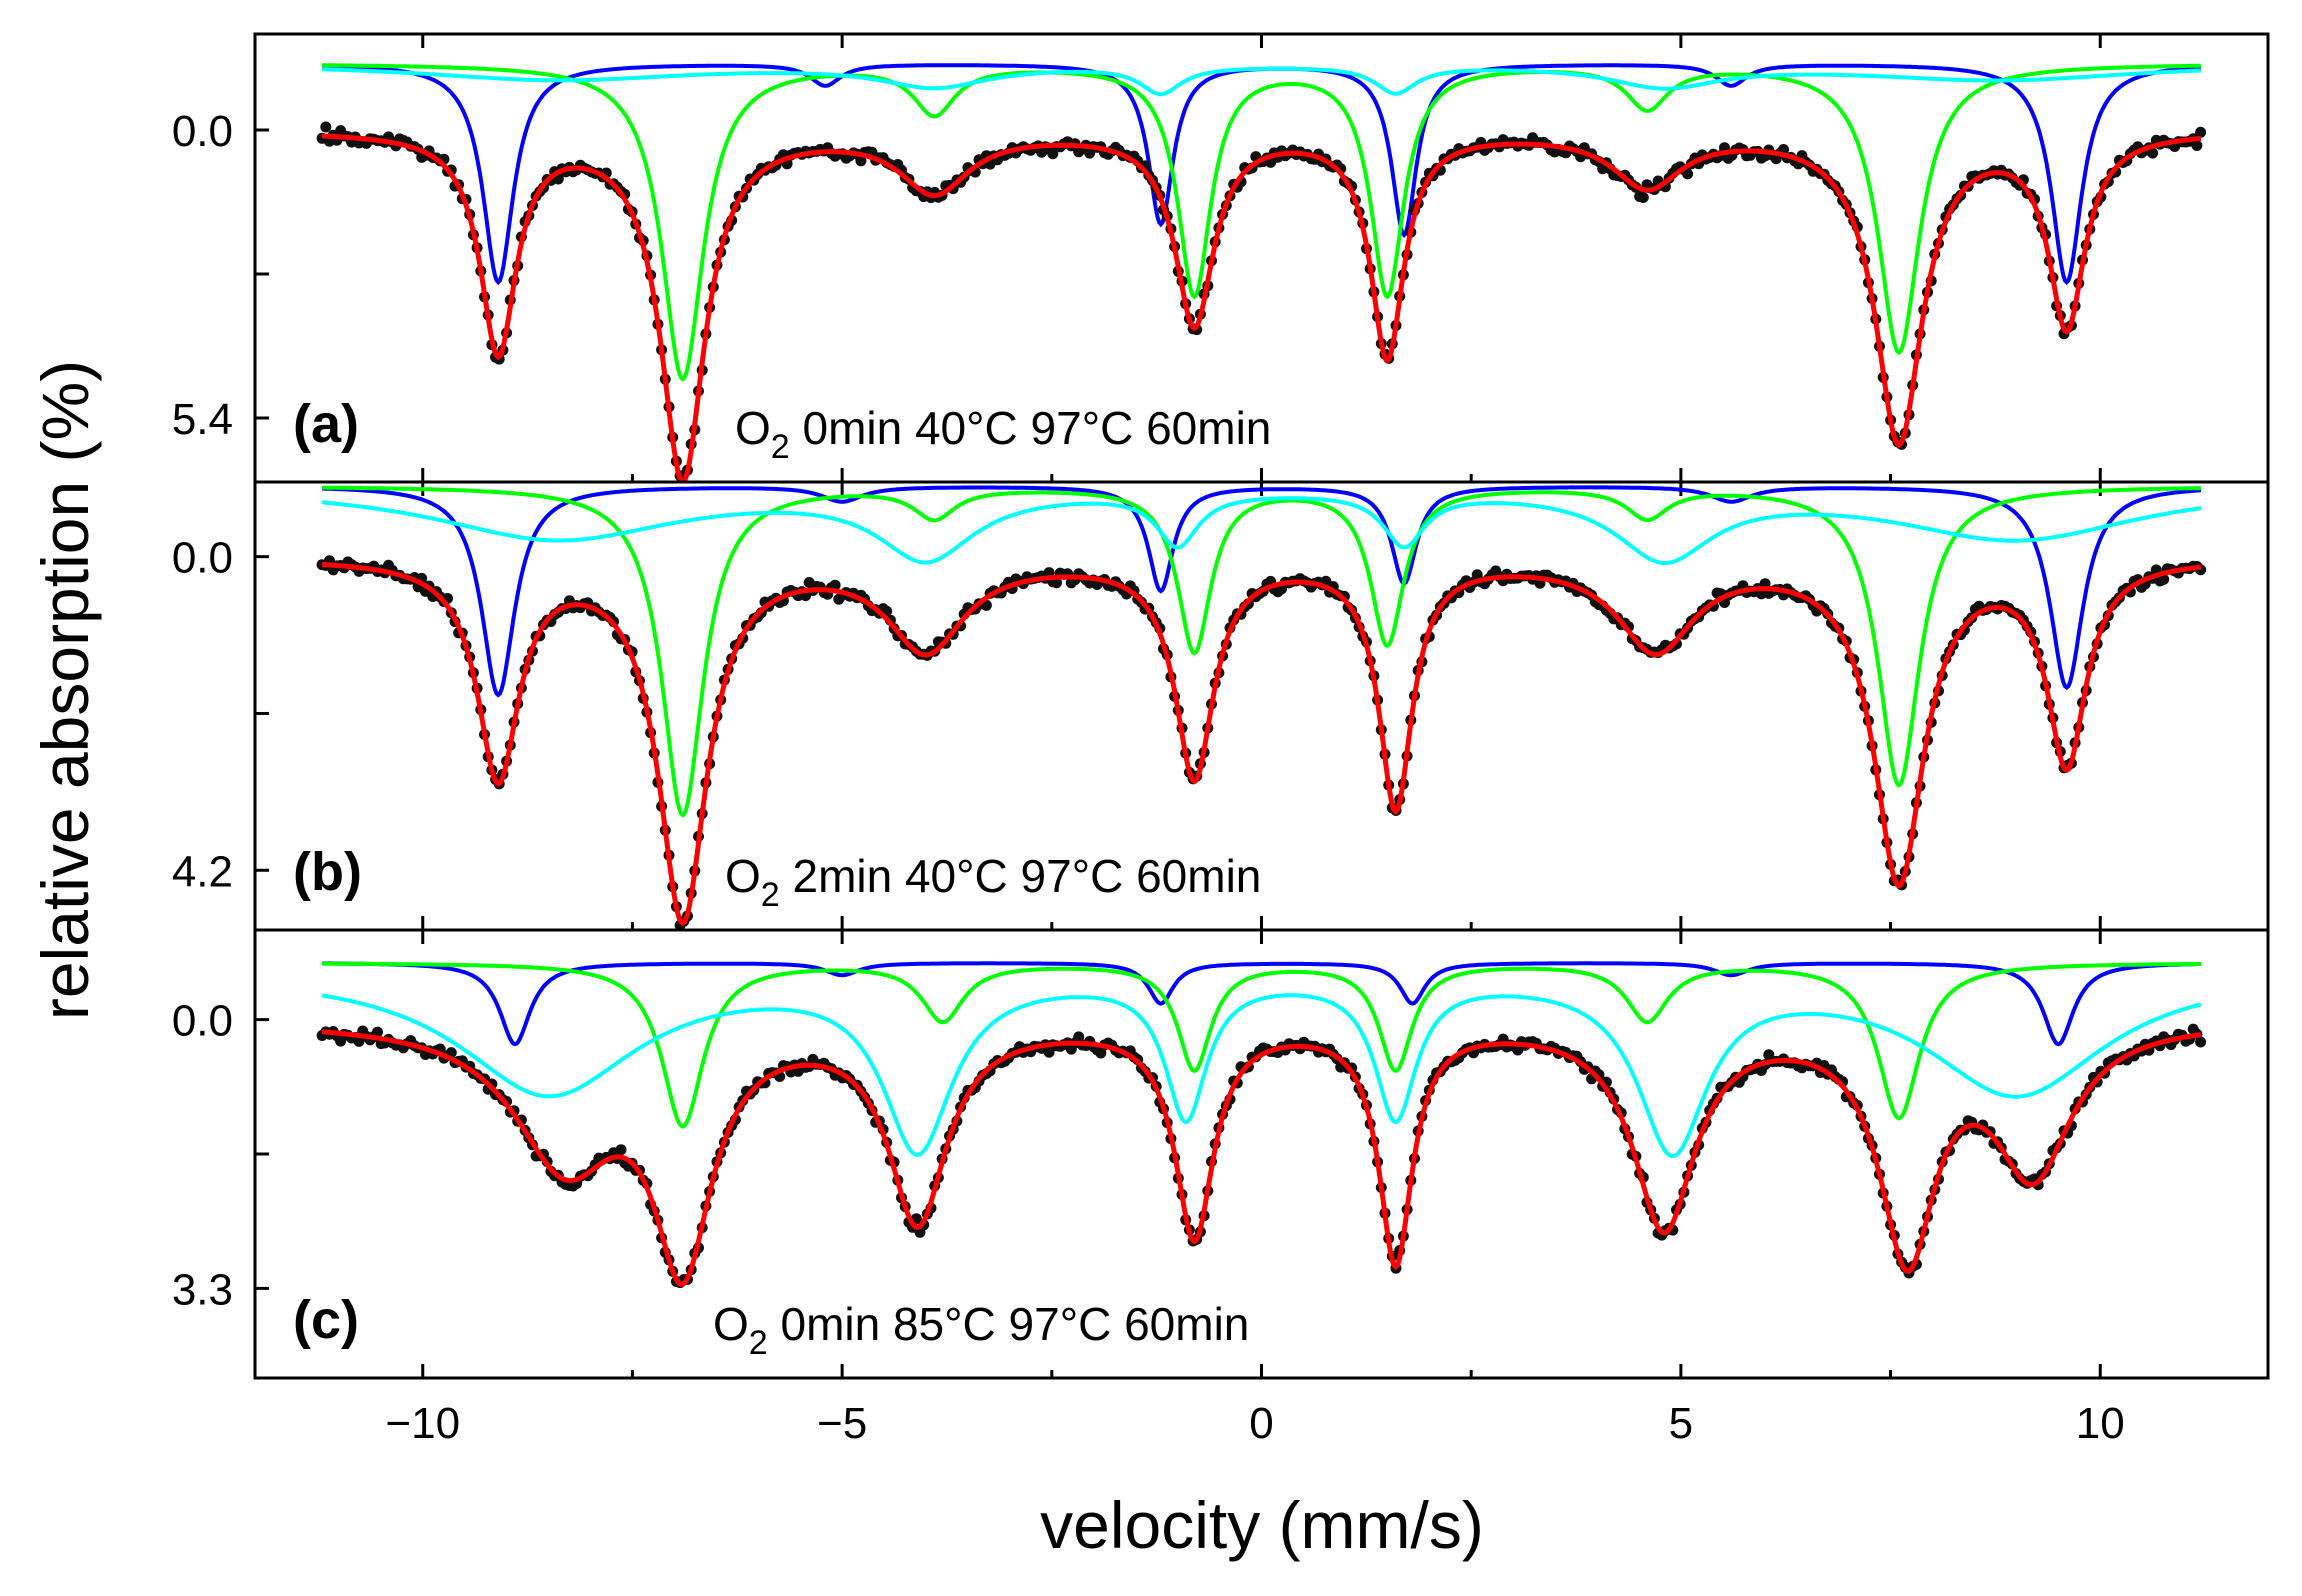 The width and height of the screenshot is (2302, 1596). I want to click on panel-b-label: (b), so click(327, 872).